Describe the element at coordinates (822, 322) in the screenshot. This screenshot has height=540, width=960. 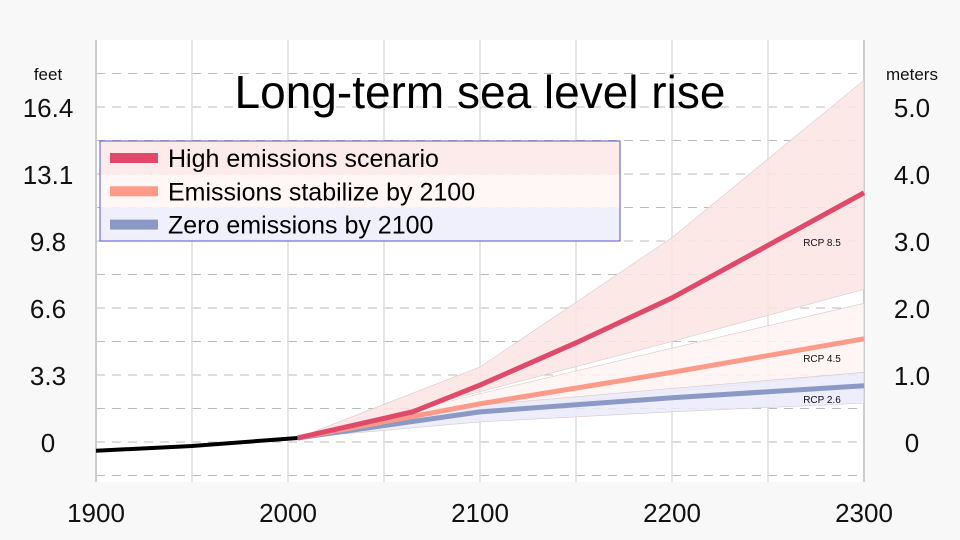
I see `series-labels: RCP 8.5 RCP 4.5 RCP 2.6` at that location.